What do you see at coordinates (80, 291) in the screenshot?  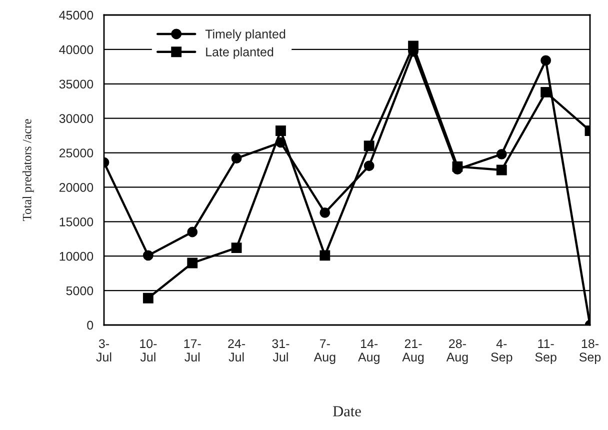 I see `y-tick-label: 5000` at bounding box center [80, 291].